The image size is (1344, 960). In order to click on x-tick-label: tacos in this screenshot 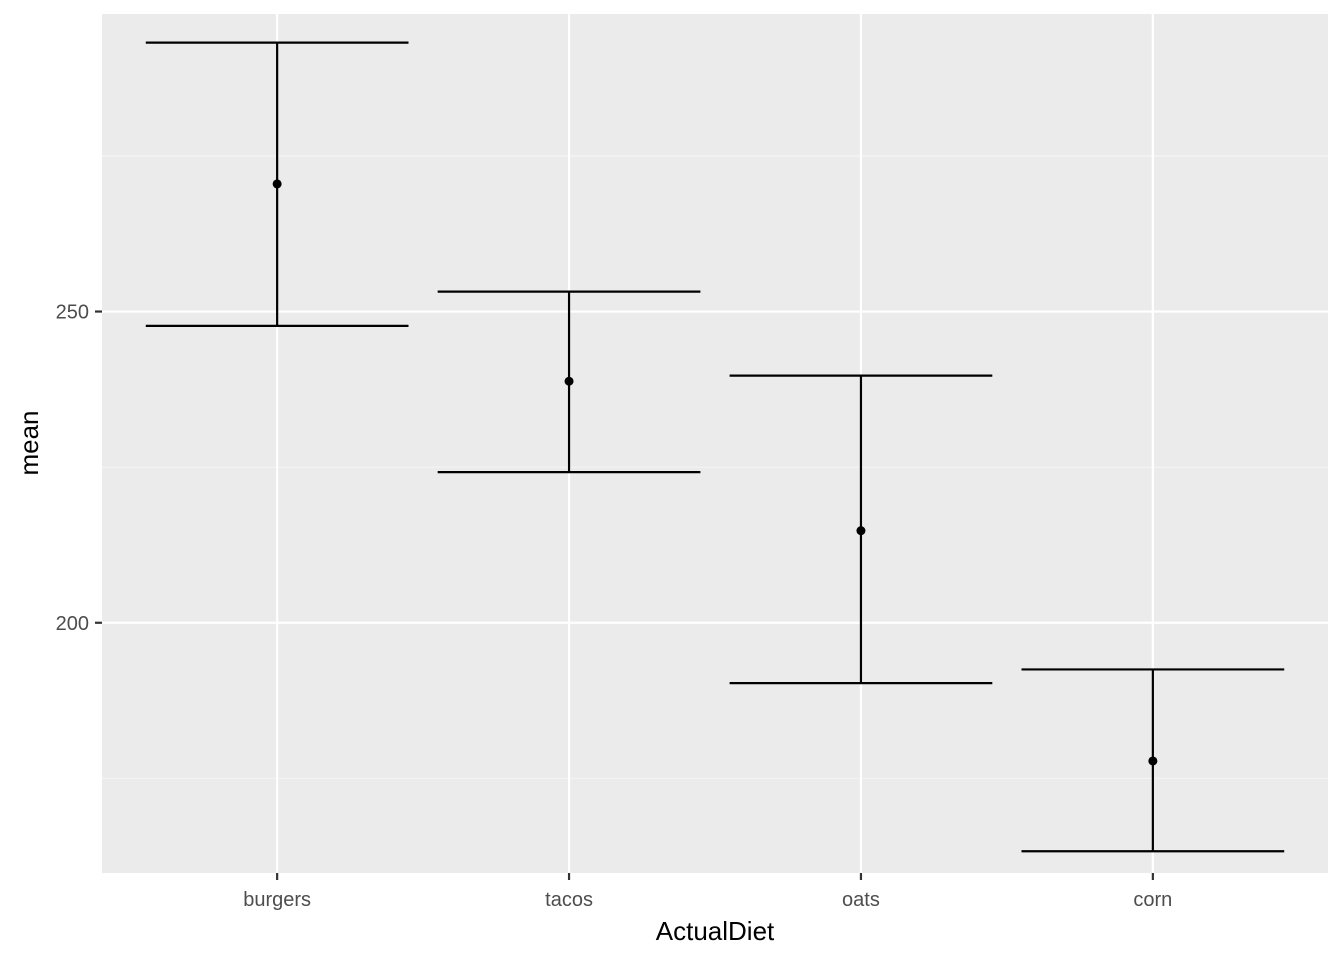, I will do `click(569, 900)`.